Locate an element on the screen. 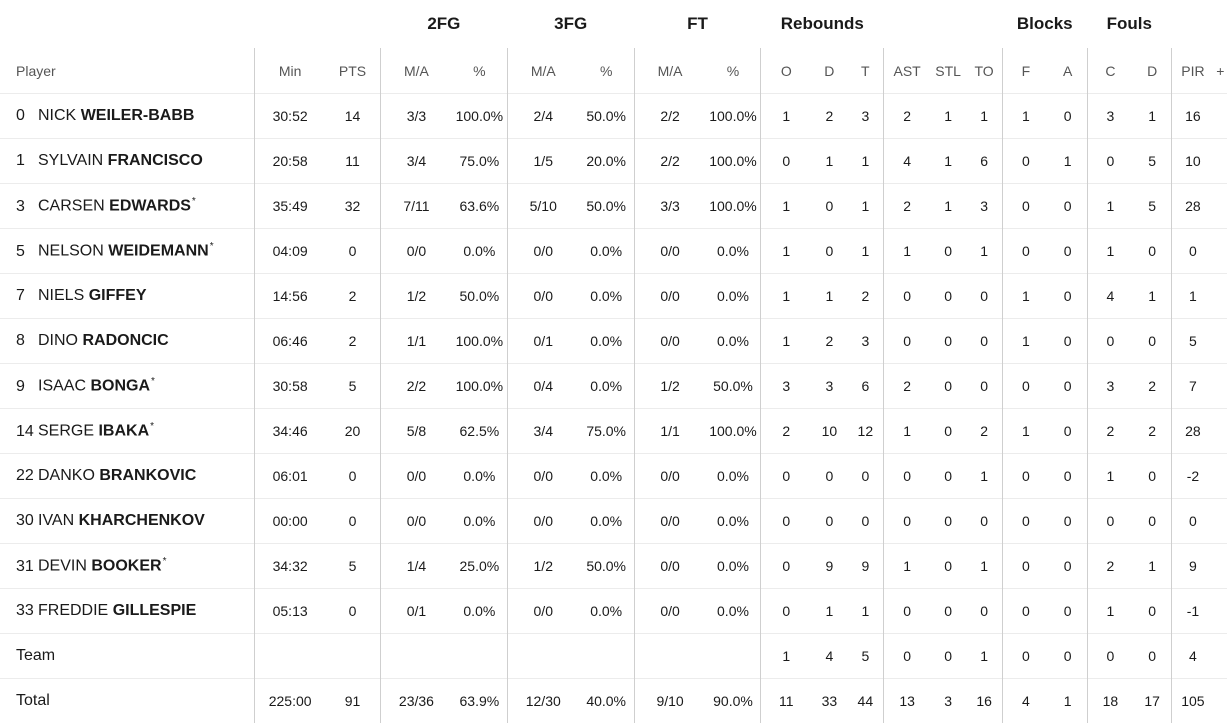 The image size is (1227, 723). group-header-row: 2FG 3FG FT Rebounds Blocks Fouls is located at coordinates (613, 24).